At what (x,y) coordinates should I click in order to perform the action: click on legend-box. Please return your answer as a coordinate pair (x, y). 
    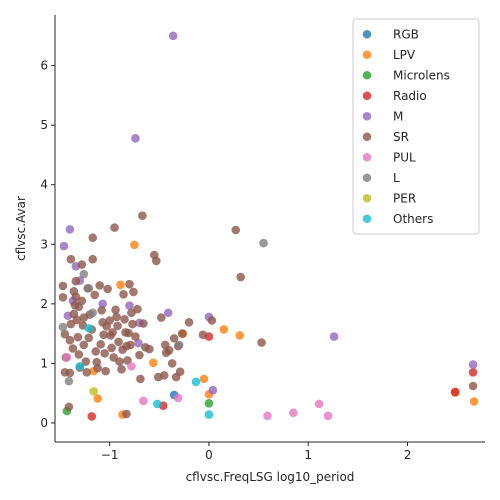
    Looking at the image, I should click on (416, 126).